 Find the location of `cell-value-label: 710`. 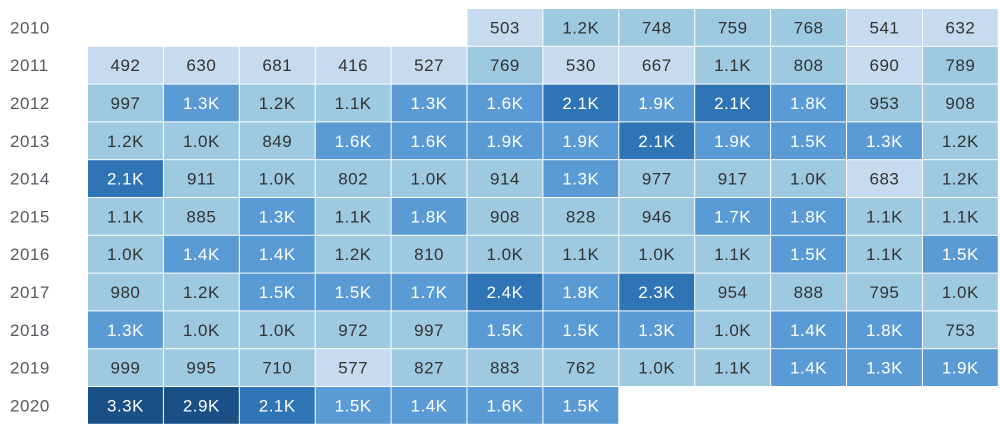

cell-value-label: 710 is located at coordinates (277, 368).